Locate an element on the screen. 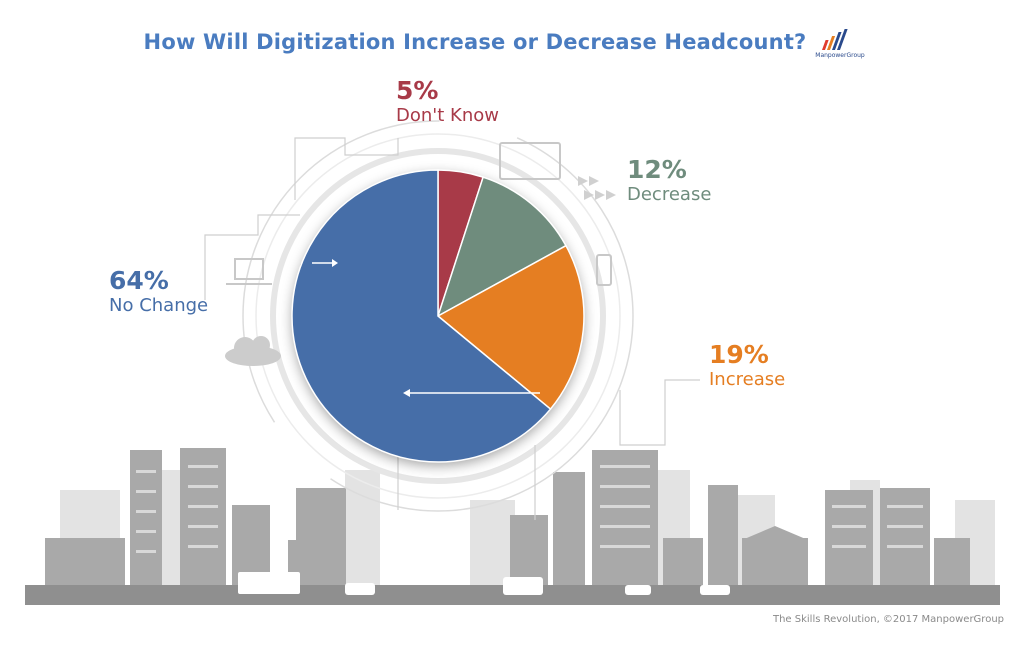  manpowergroup-logo: ManpowerGroup is located at coordinates (840, 46).